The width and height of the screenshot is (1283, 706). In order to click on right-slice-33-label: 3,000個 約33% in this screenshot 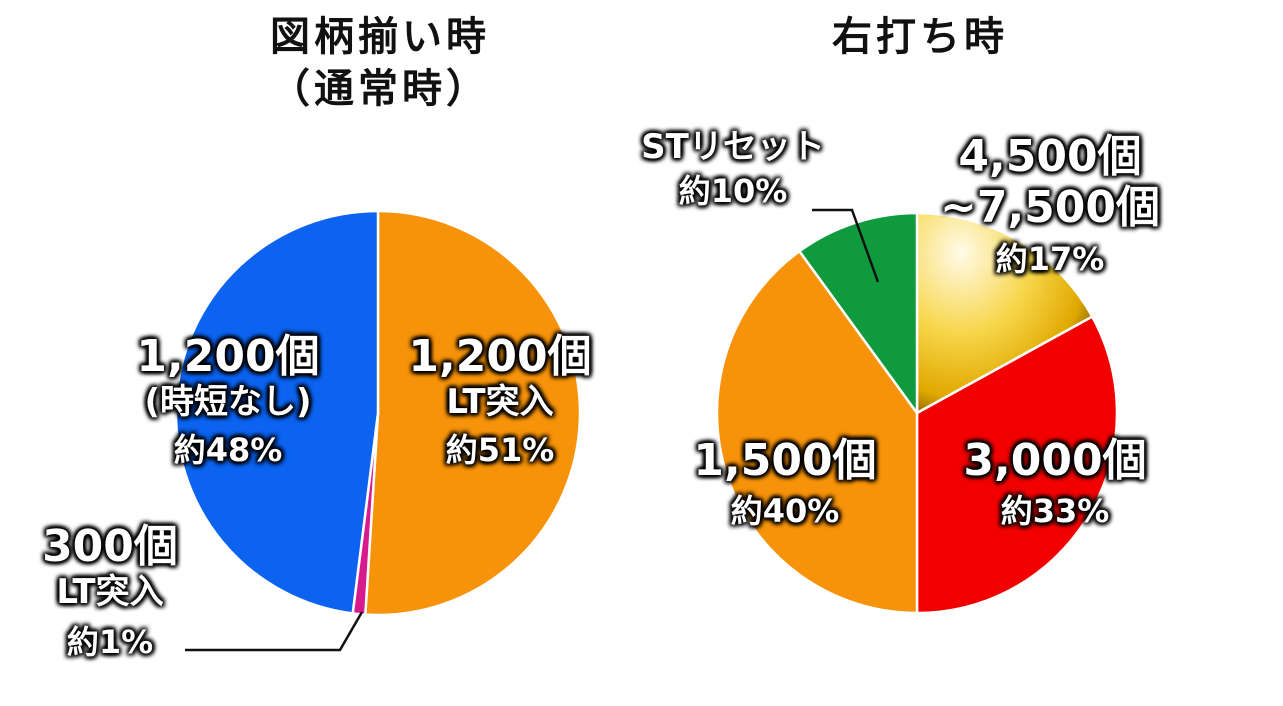, I will do `click(1055, 482)`.